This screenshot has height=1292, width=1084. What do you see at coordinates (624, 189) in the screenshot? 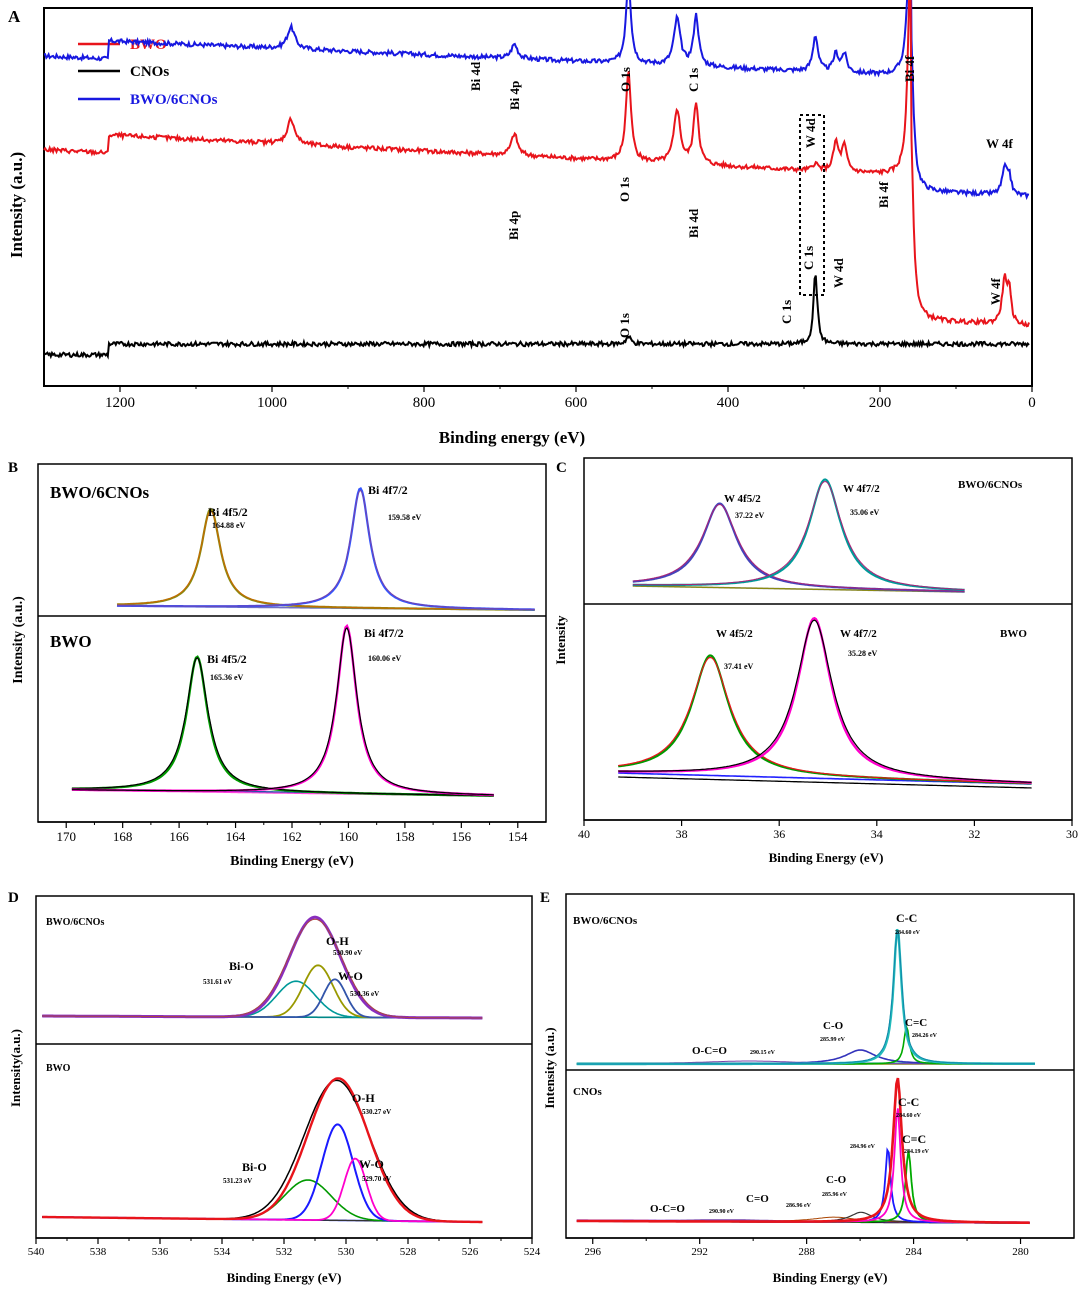
I see `annot-red-o1s: O 1s` at bounding box center [624, 189].